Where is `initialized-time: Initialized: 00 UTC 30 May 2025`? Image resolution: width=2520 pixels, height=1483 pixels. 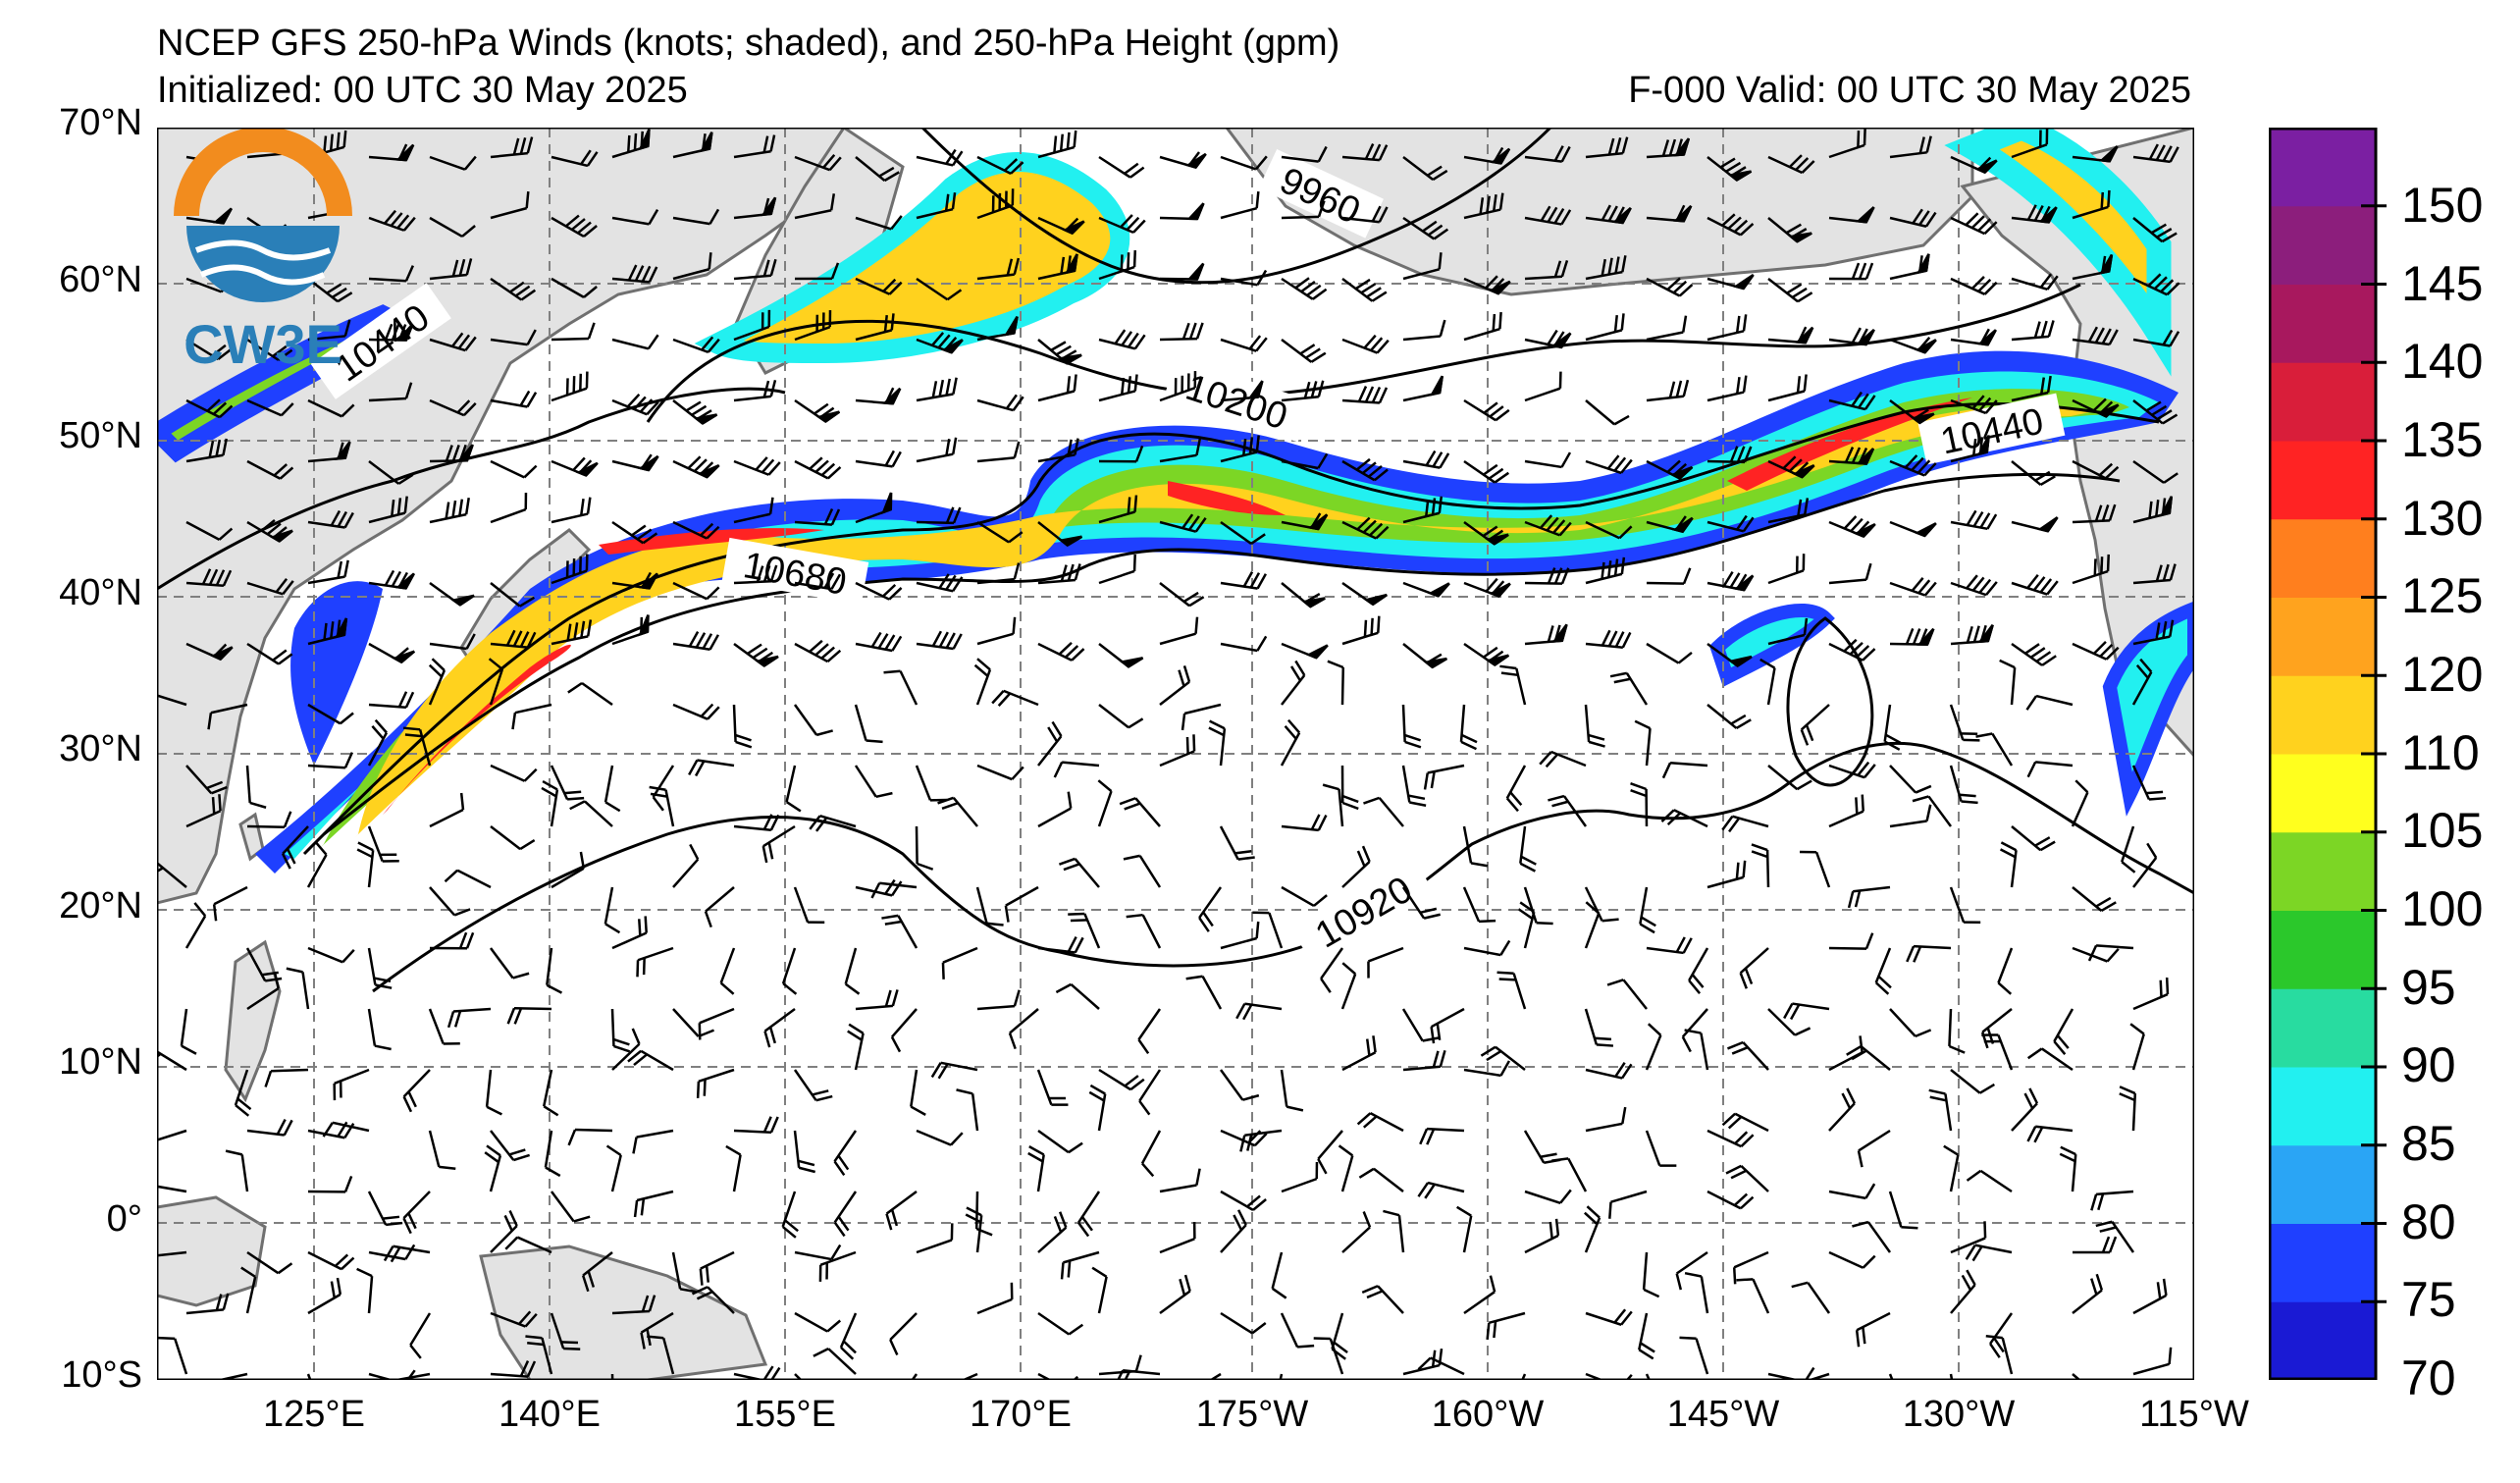 initialized-time: Initialized: 00 UTC 30 May 2025 is located at coordinates (422, 91).